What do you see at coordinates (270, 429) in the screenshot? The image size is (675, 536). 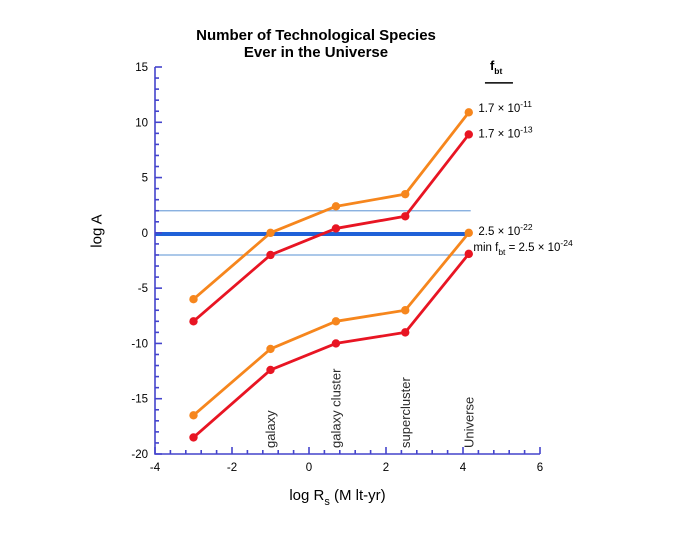 I see `category-label-galaxy: galaxy` at bounding box center [270, 429].